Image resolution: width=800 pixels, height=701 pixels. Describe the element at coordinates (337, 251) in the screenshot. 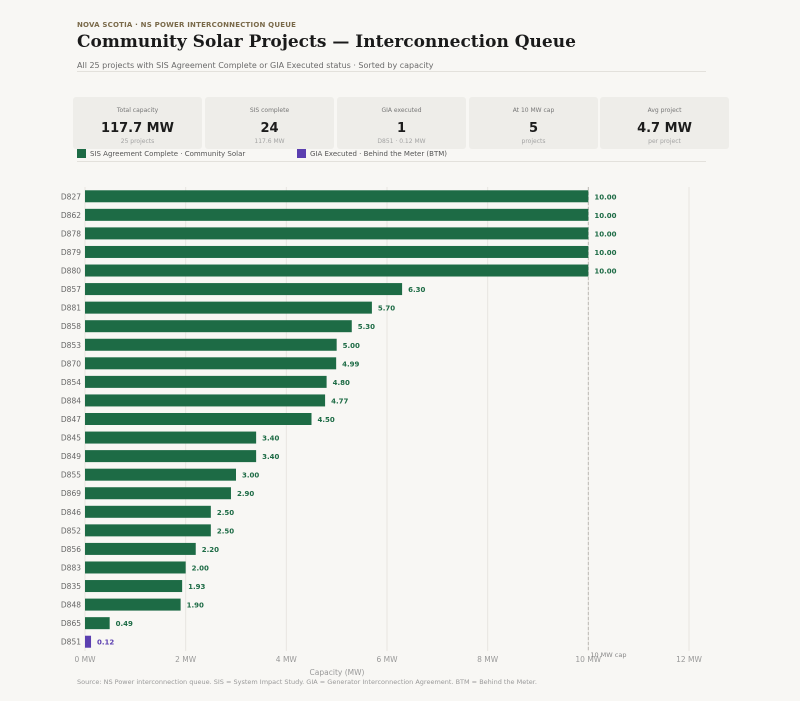

I see `bar-d879` at that location.